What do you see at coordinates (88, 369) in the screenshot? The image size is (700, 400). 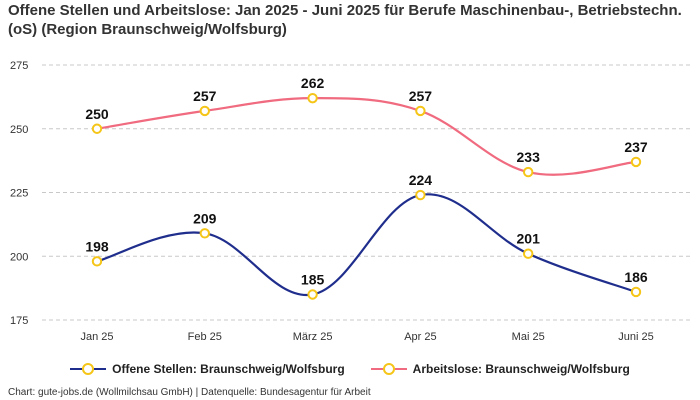 I see `legend-swatch-offene-stellen` at bounding box center [88, 369].